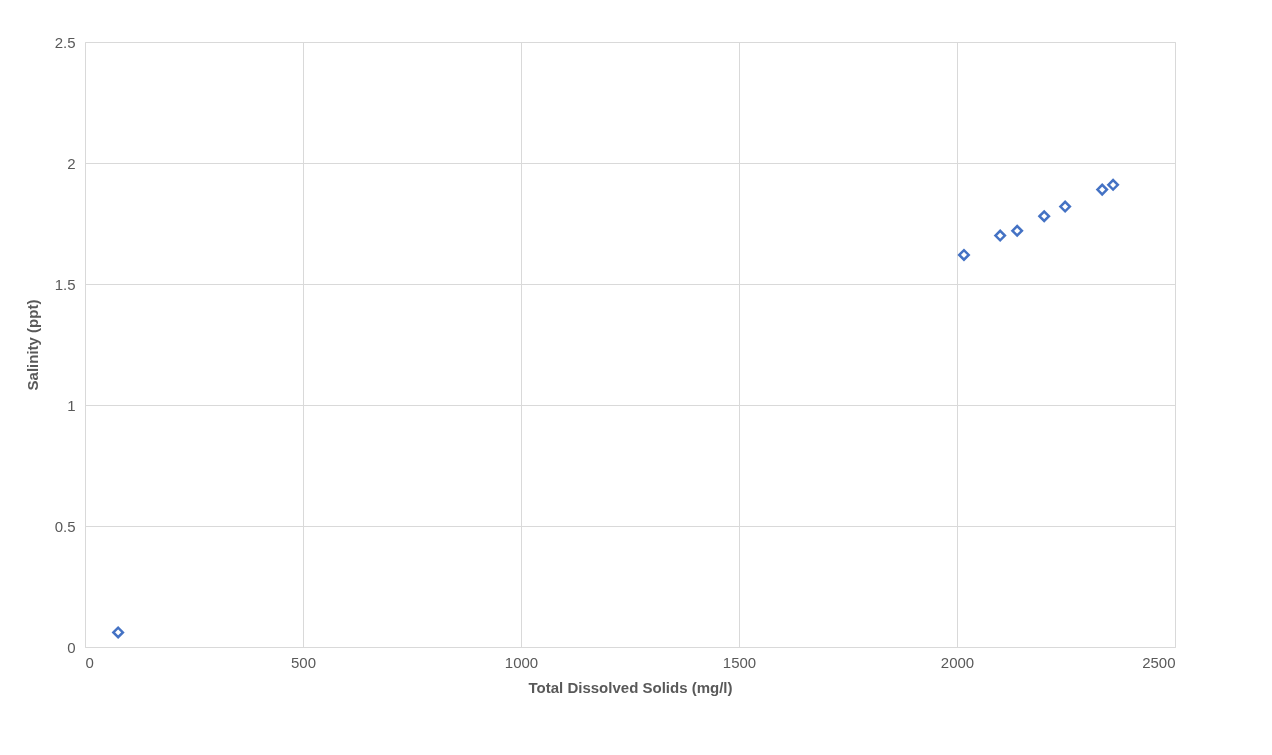 Image resolution: width=1272 pixels, height=755 pixels. Describe the element at coordinates (65, 42) in the screenshot. I see `y-tick-label: 2.5` at that location.